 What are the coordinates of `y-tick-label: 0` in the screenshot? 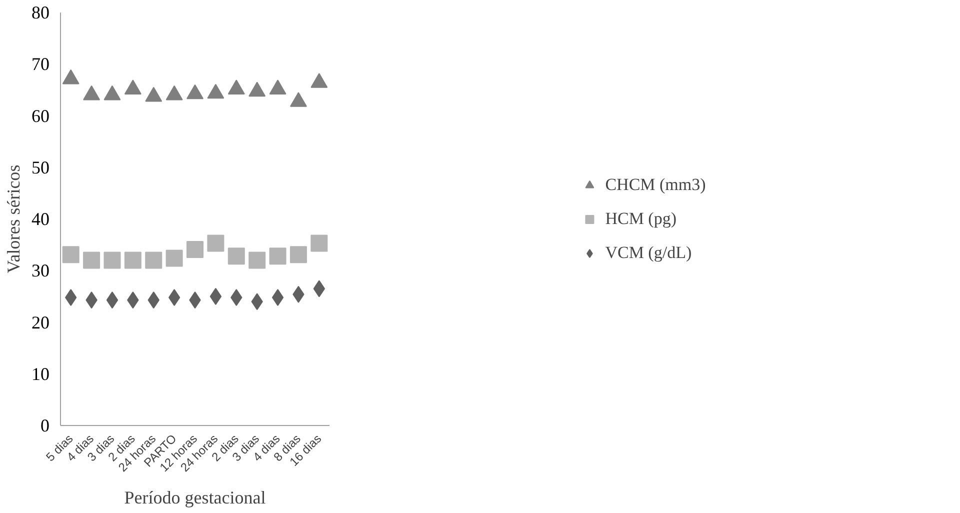 It's located at (45, 426).